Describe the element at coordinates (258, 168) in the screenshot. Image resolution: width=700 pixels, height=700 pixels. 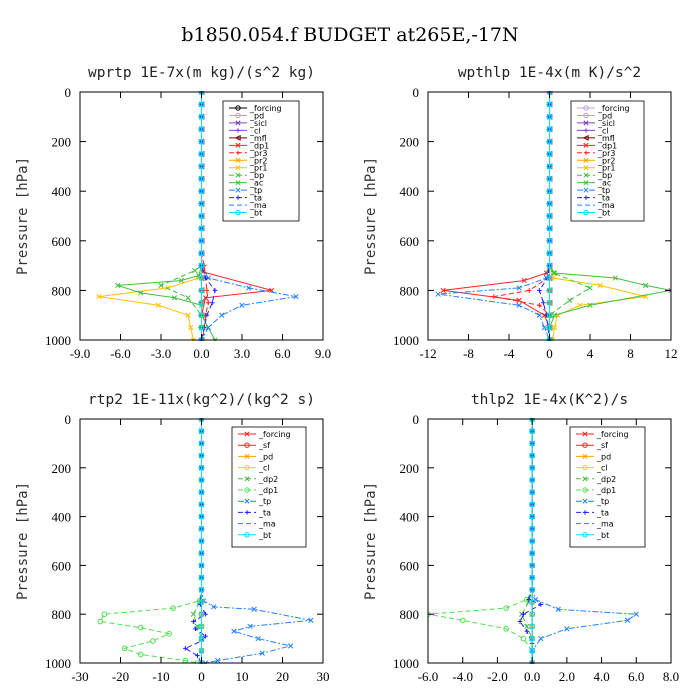
I see `panel-1-legend-label: _pr1` at that location.